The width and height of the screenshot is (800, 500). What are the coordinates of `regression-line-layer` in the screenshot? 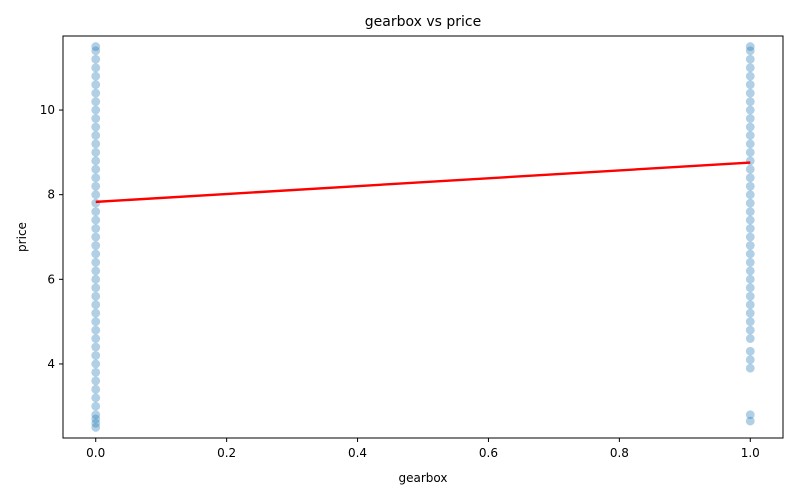 It's located at (423, 182).